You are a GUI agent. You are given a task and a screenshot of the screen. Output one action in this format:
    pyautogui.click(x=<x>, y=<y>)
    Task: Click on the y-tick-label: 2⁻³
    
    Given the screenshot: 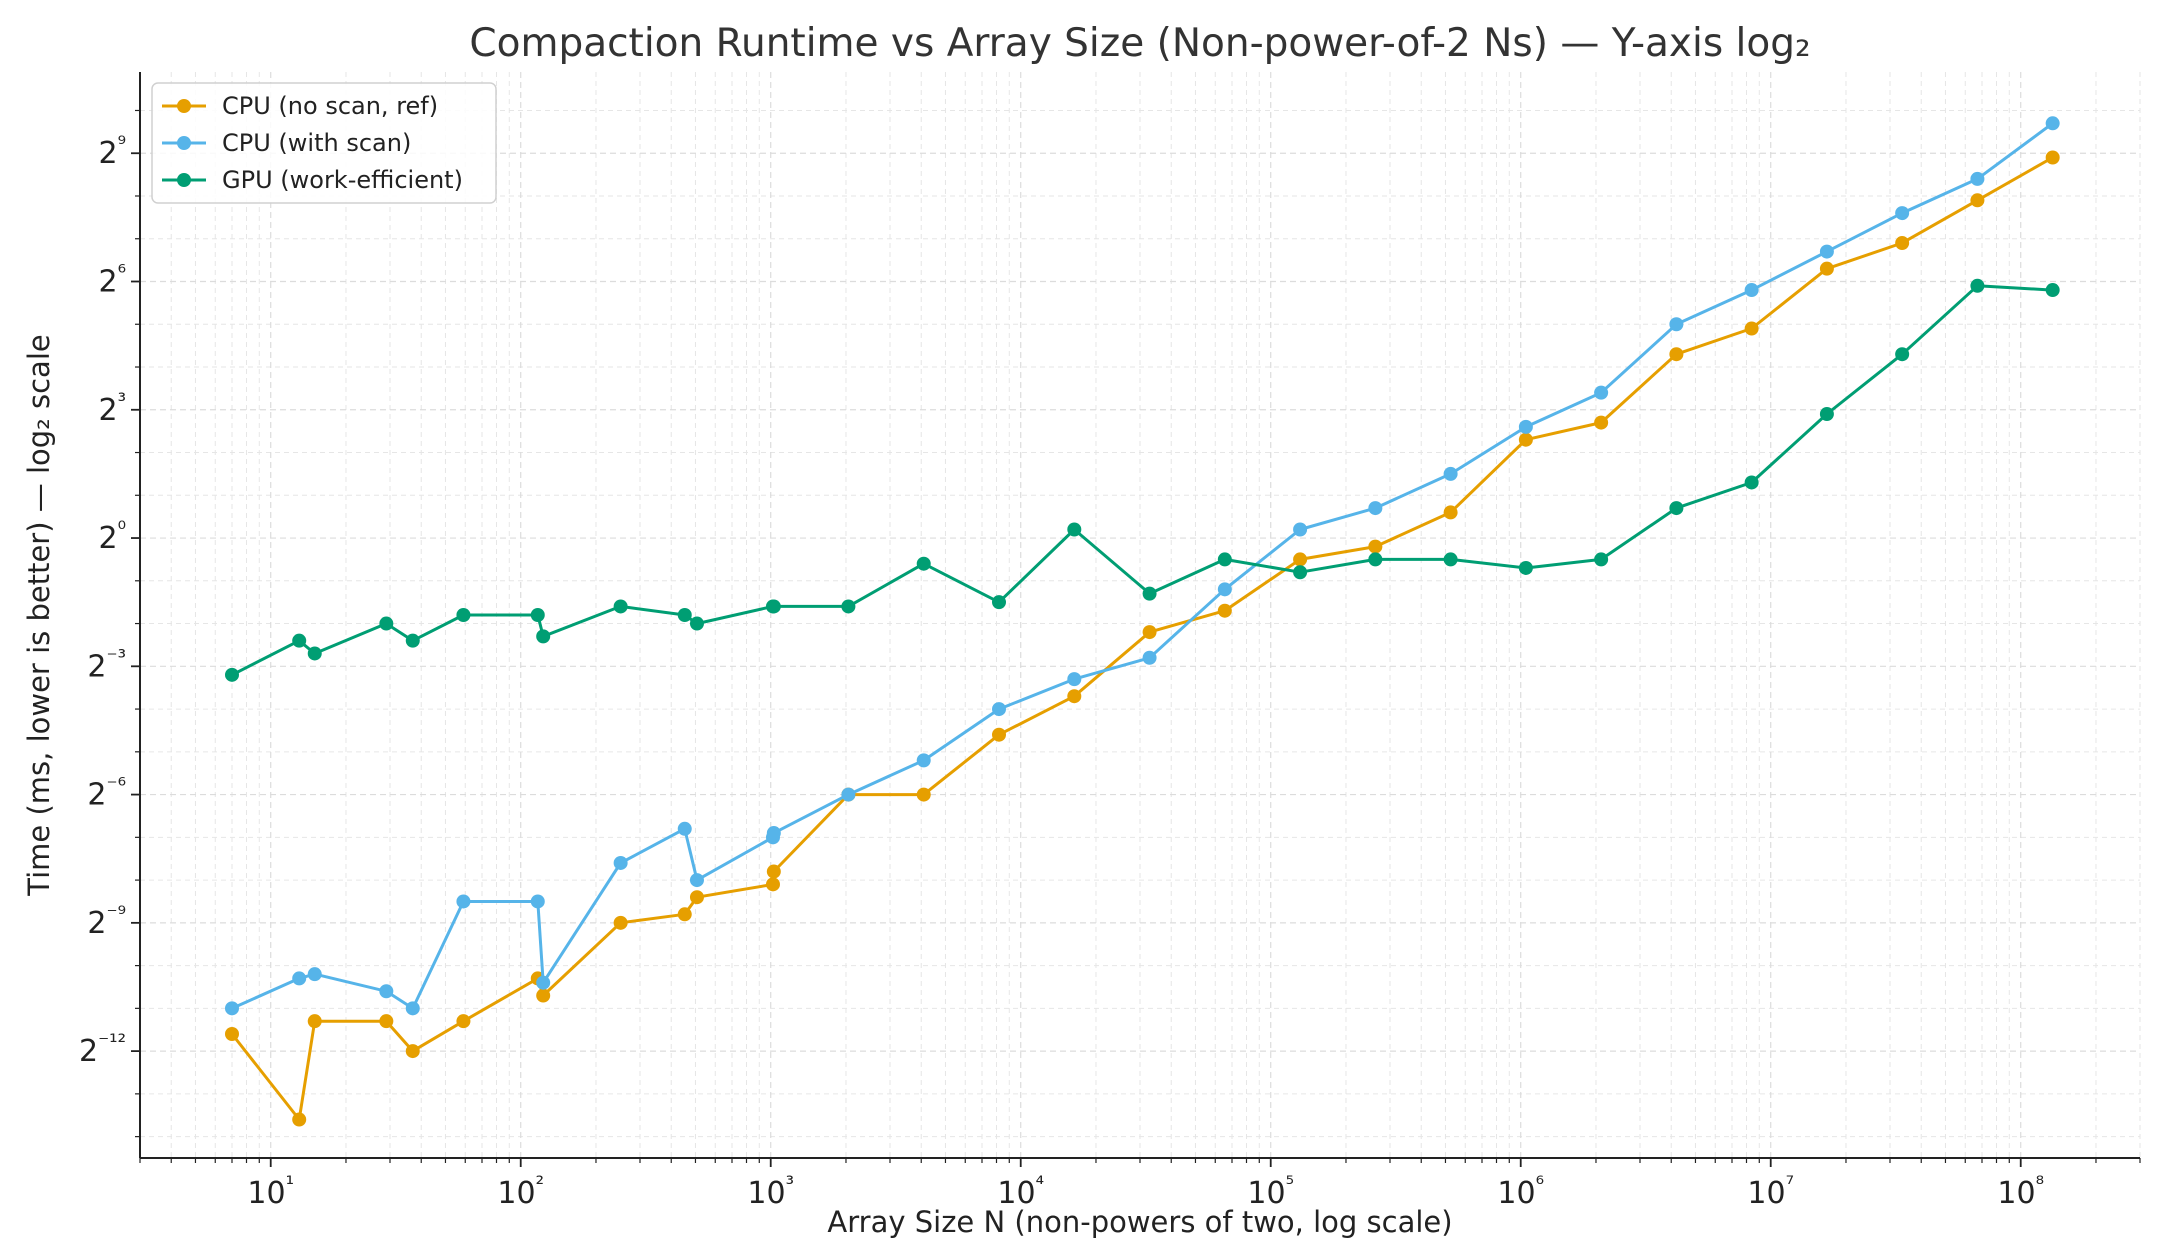 What is the action you would take?
    pyautogui.click(x=106, y=664)
    